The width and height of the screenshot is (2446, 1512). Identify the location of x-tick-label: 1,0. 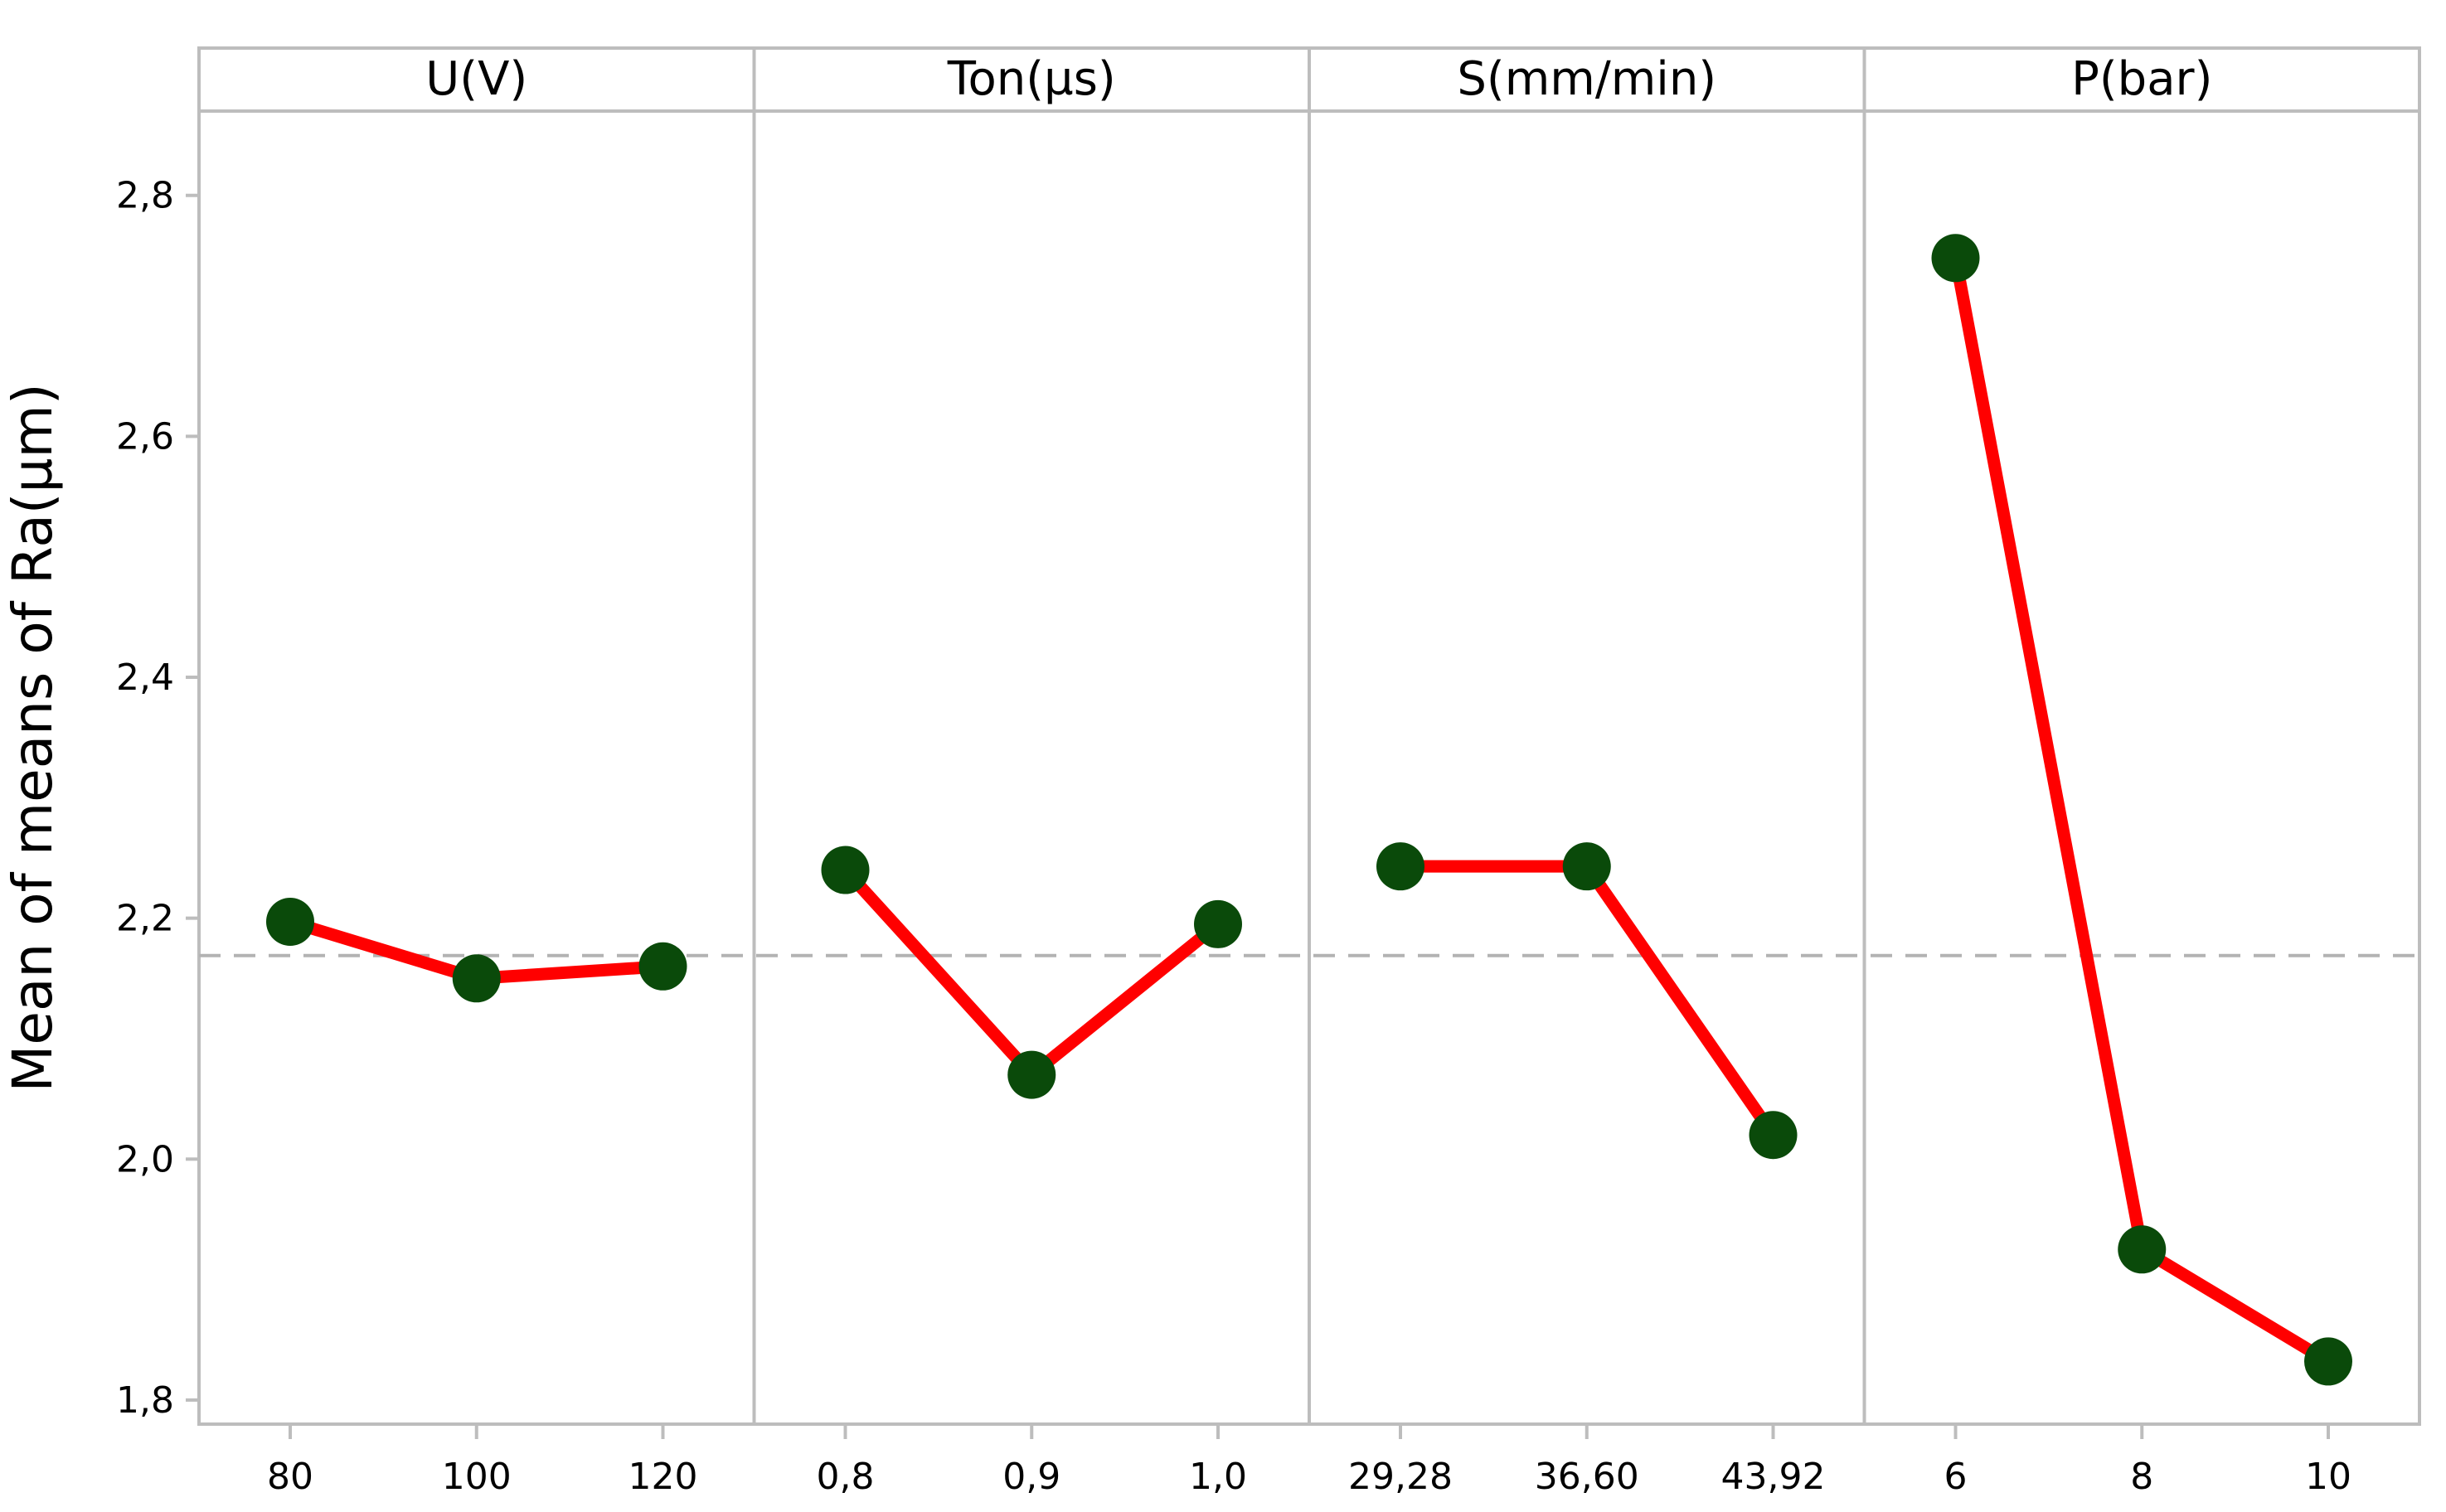
(1218, 1477).